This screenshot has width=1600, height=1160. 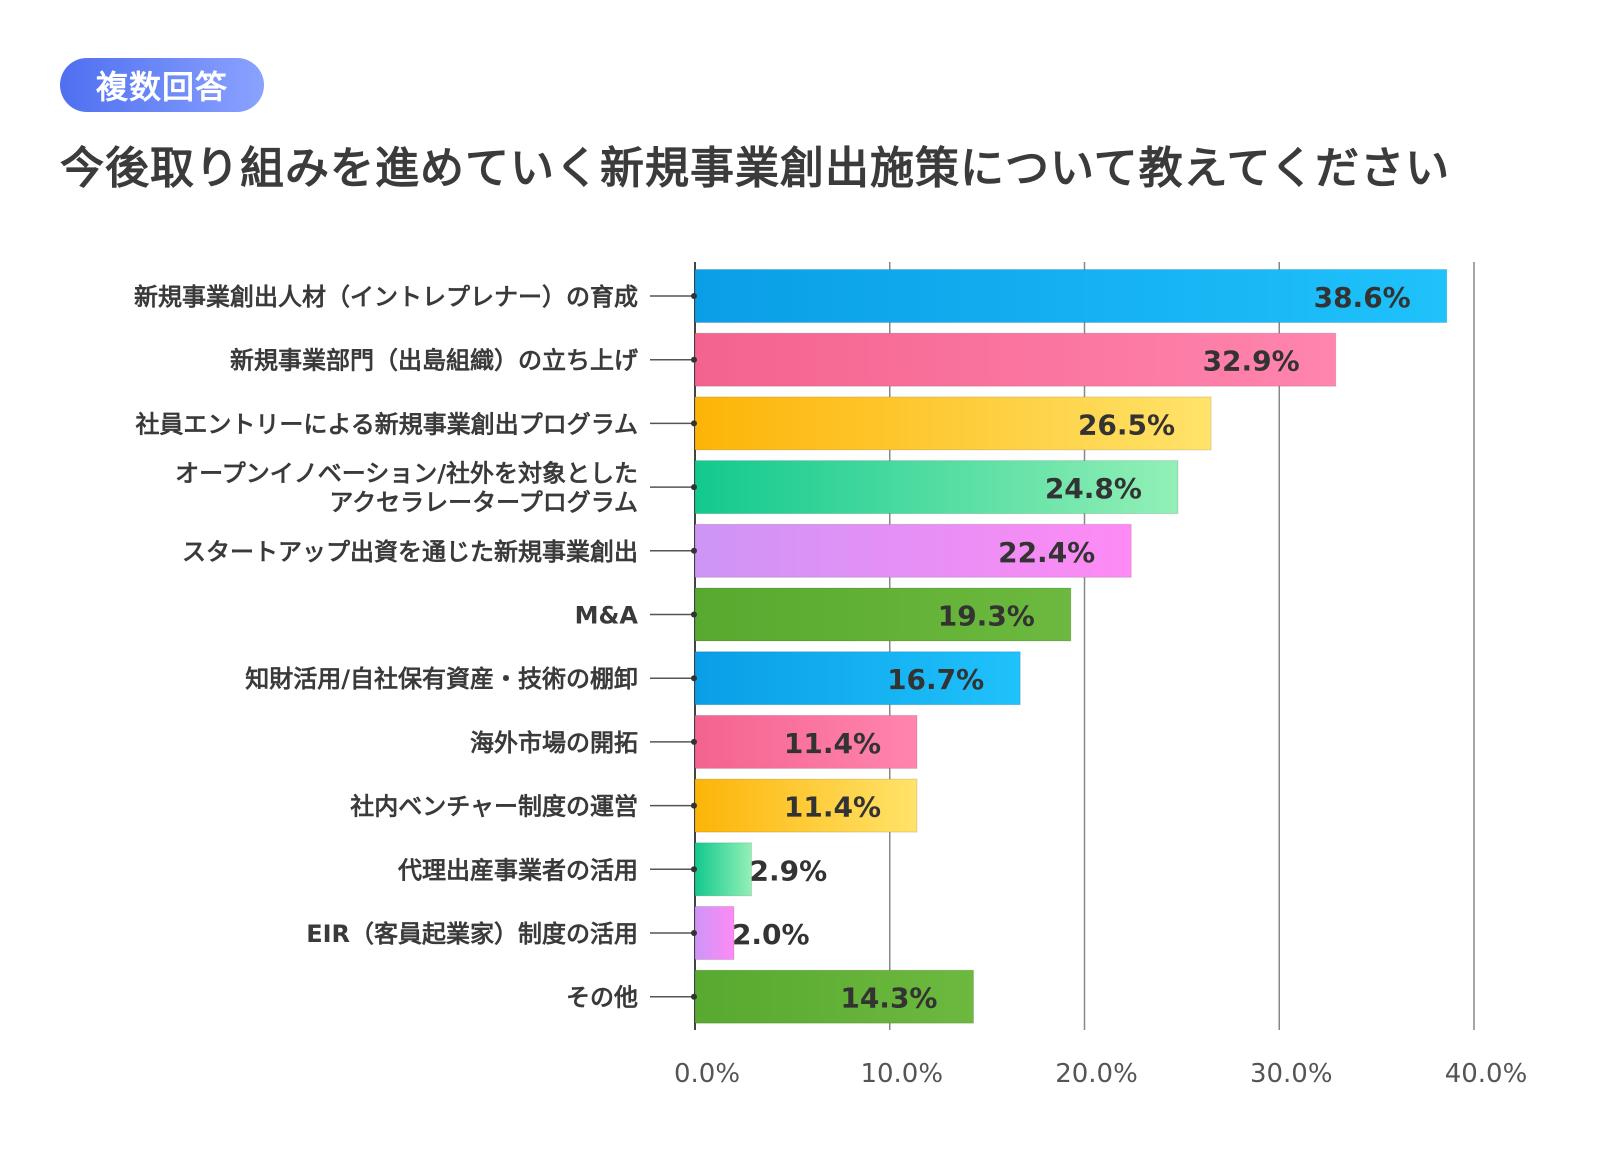 What do you see at coordinates (986, 616) in the screenshot?
I see `data-label: 19.3%` at bounding box center [986, 616].